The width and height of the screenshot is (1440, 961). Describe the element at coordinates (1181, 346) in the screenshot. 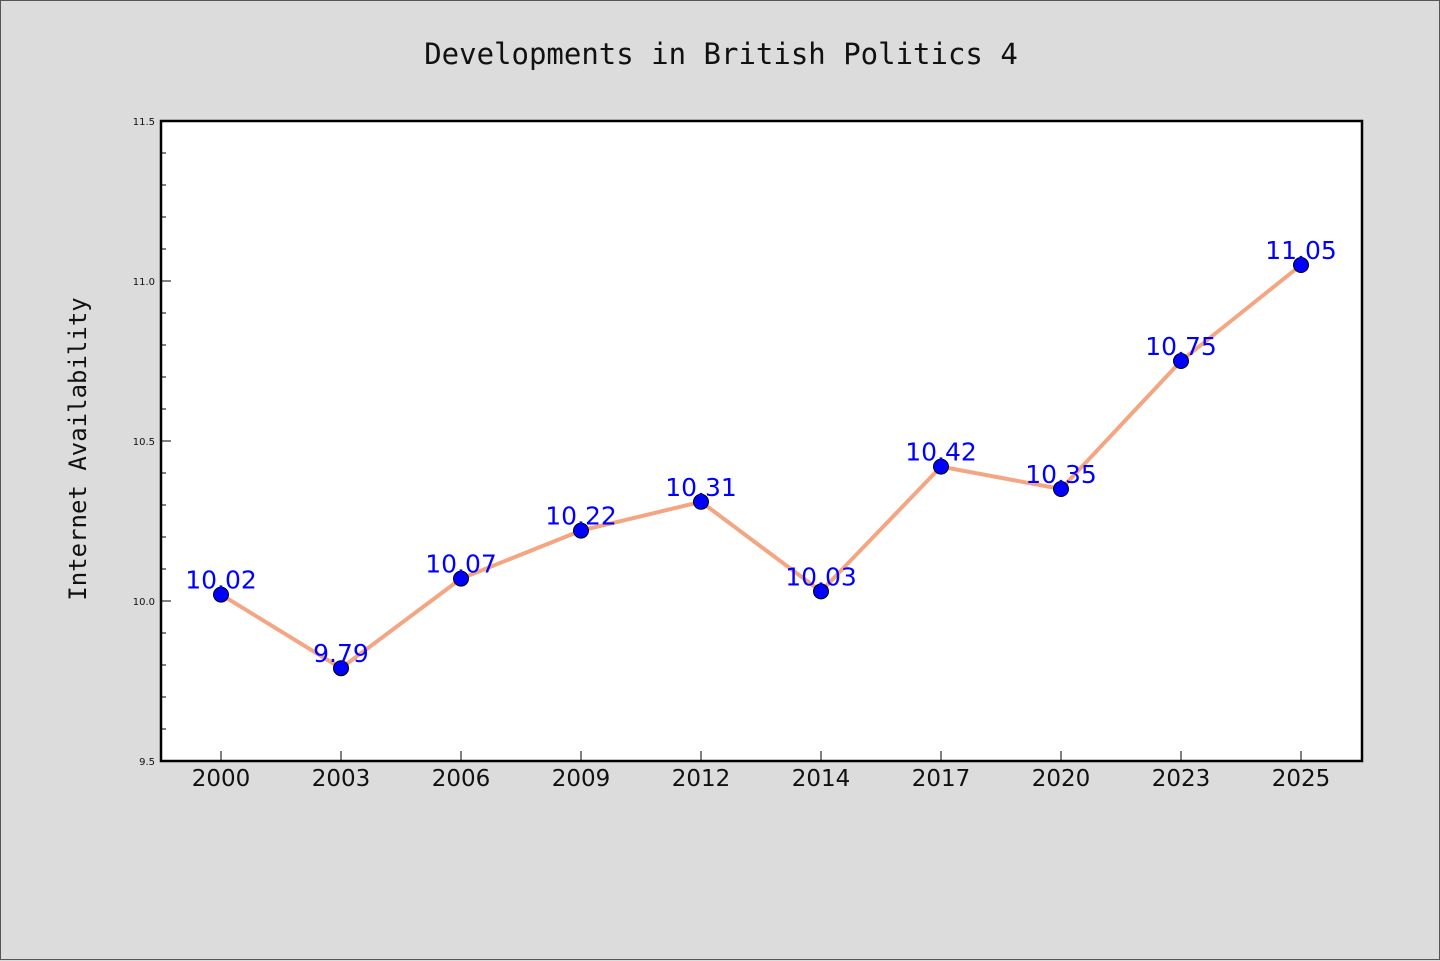

I see `data-label: 10.75` at that location.